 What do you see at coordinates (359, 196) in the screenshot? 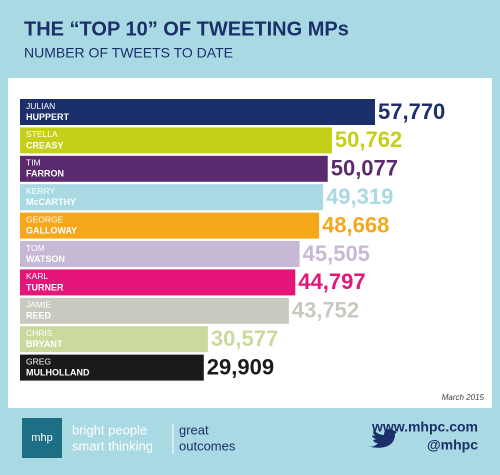
I see `value-label: 49,319` at bounding box center [359, 196].